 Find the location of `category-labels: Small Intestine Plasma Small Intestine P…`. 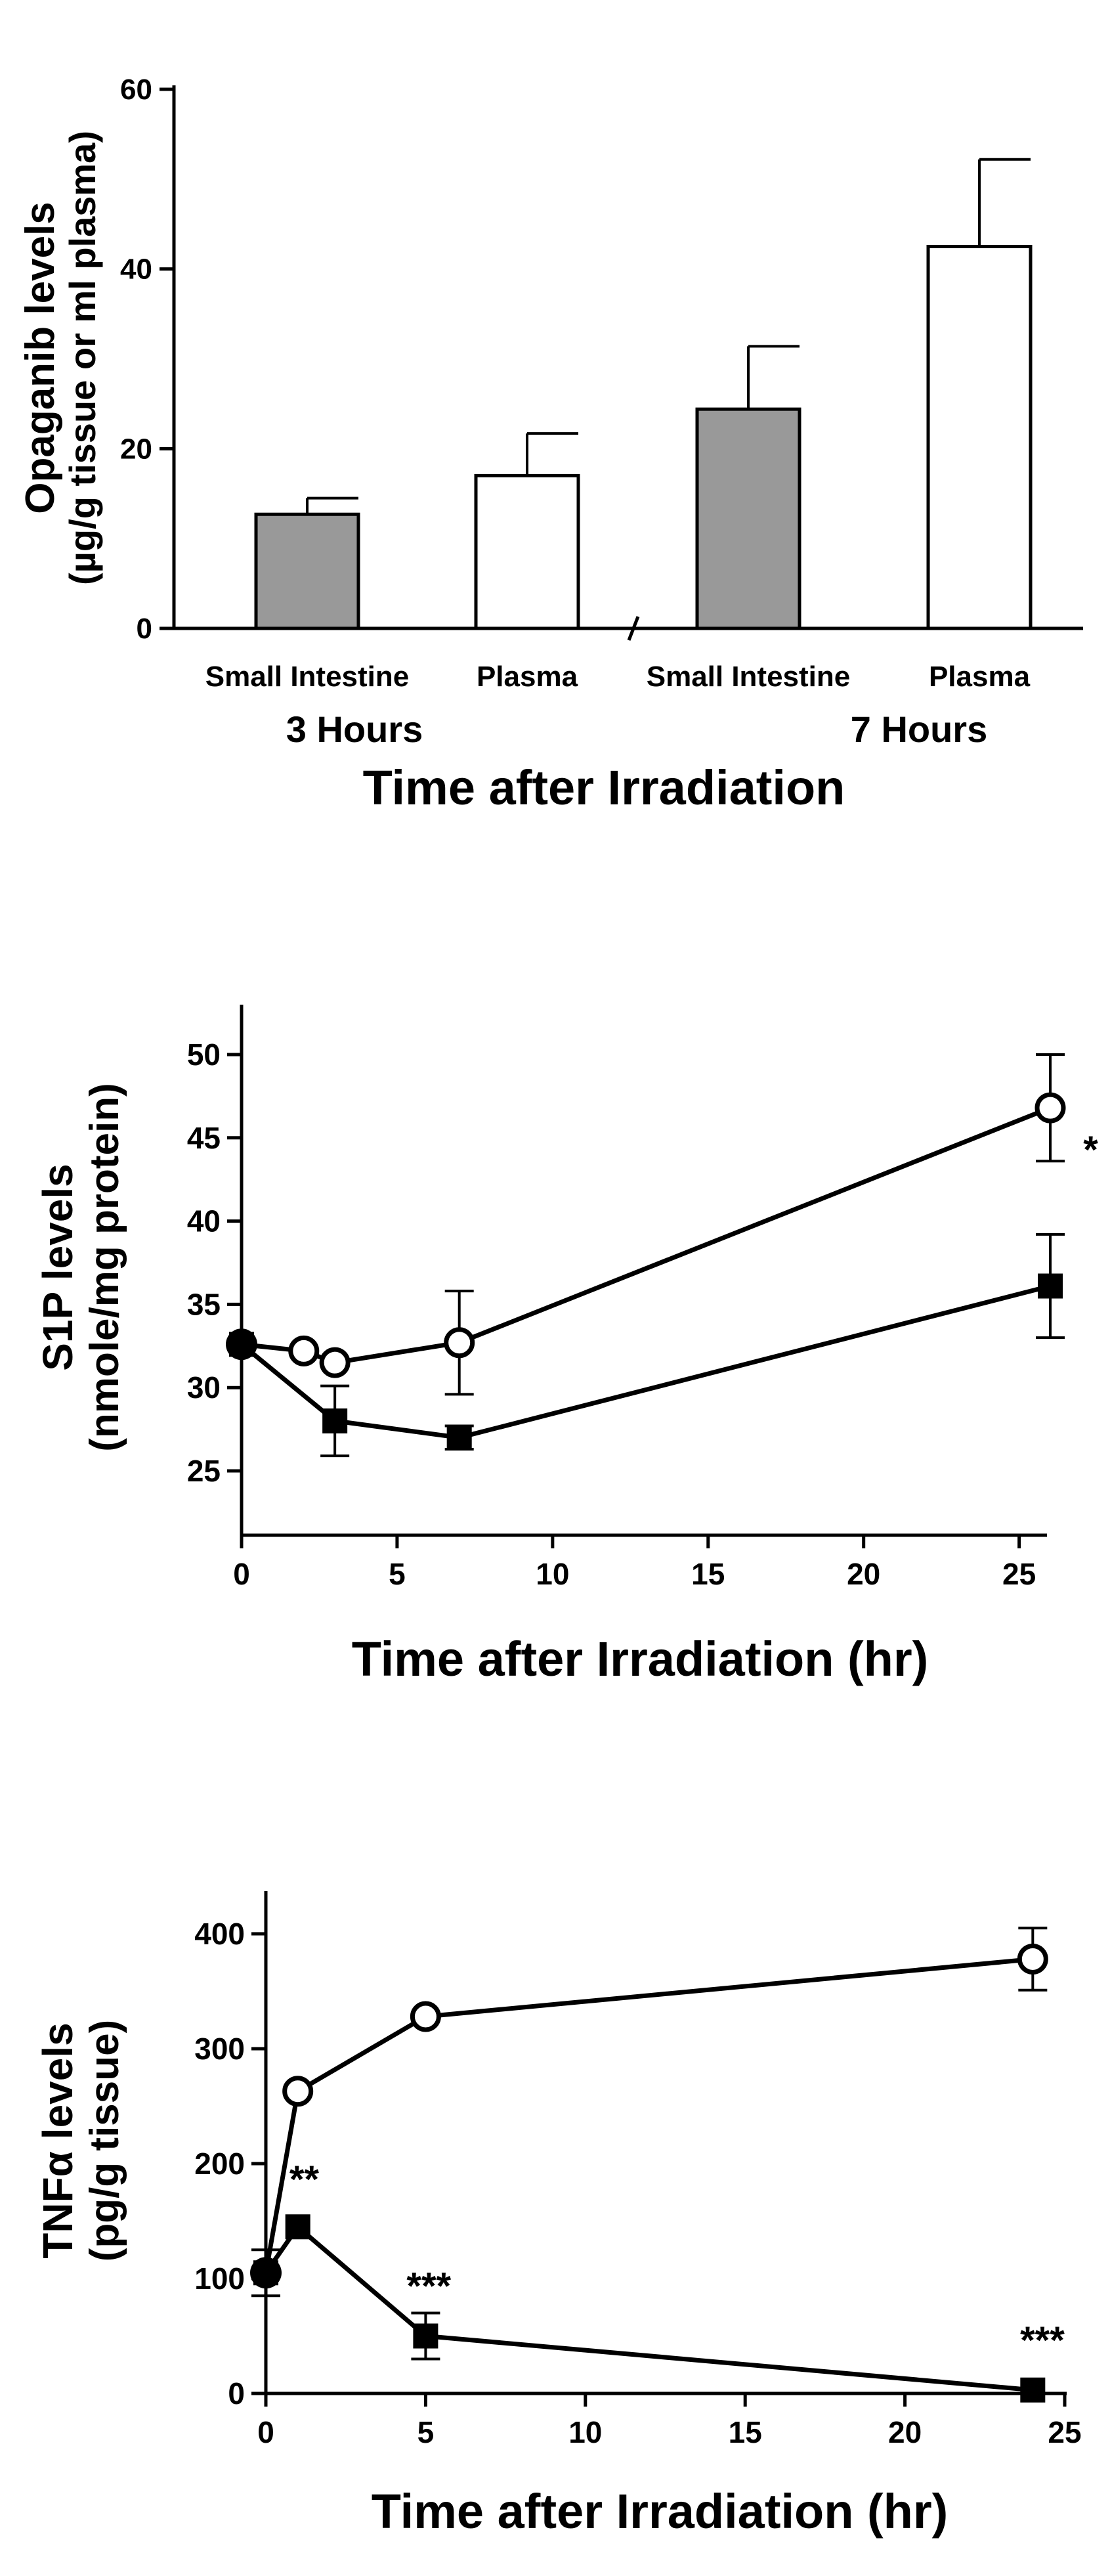

category-labels: Small Intestine Plasma Small Intestine P… is located at coordinates (618, 677).